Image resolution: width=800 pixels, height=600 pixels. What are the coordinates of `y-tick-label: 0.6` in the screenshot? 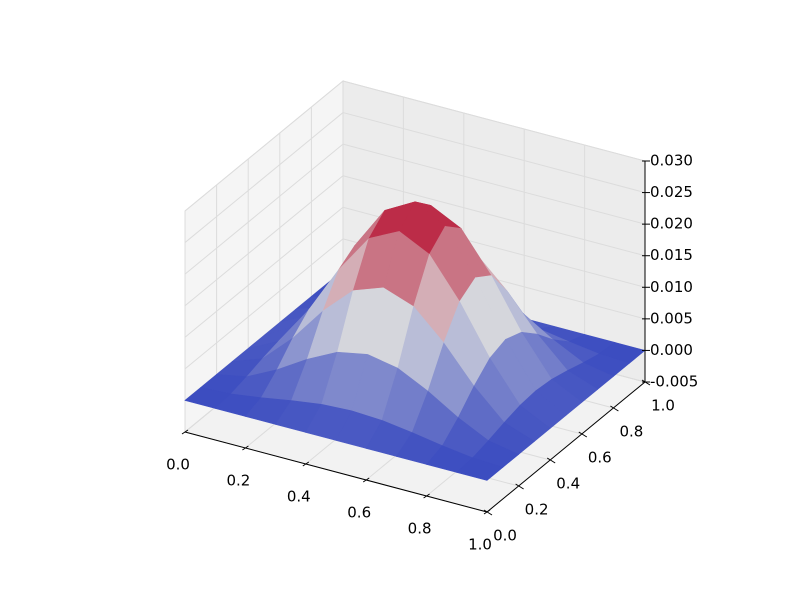 It's located at (600, 458).